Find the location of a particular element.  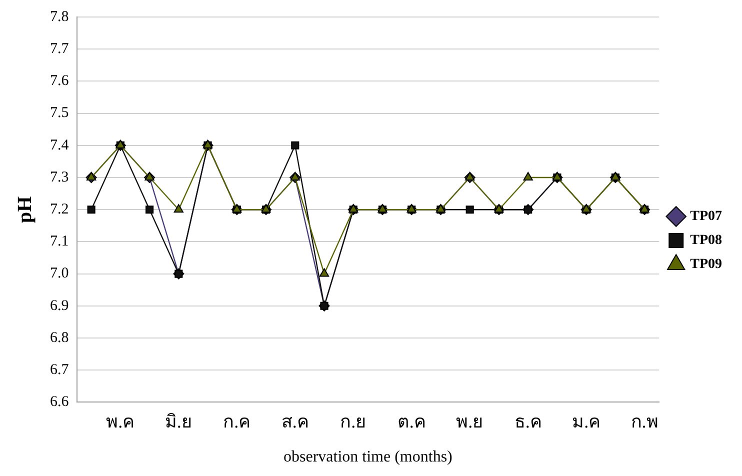

x-tick-label: ก.พ is located at coordinates (644, 422).